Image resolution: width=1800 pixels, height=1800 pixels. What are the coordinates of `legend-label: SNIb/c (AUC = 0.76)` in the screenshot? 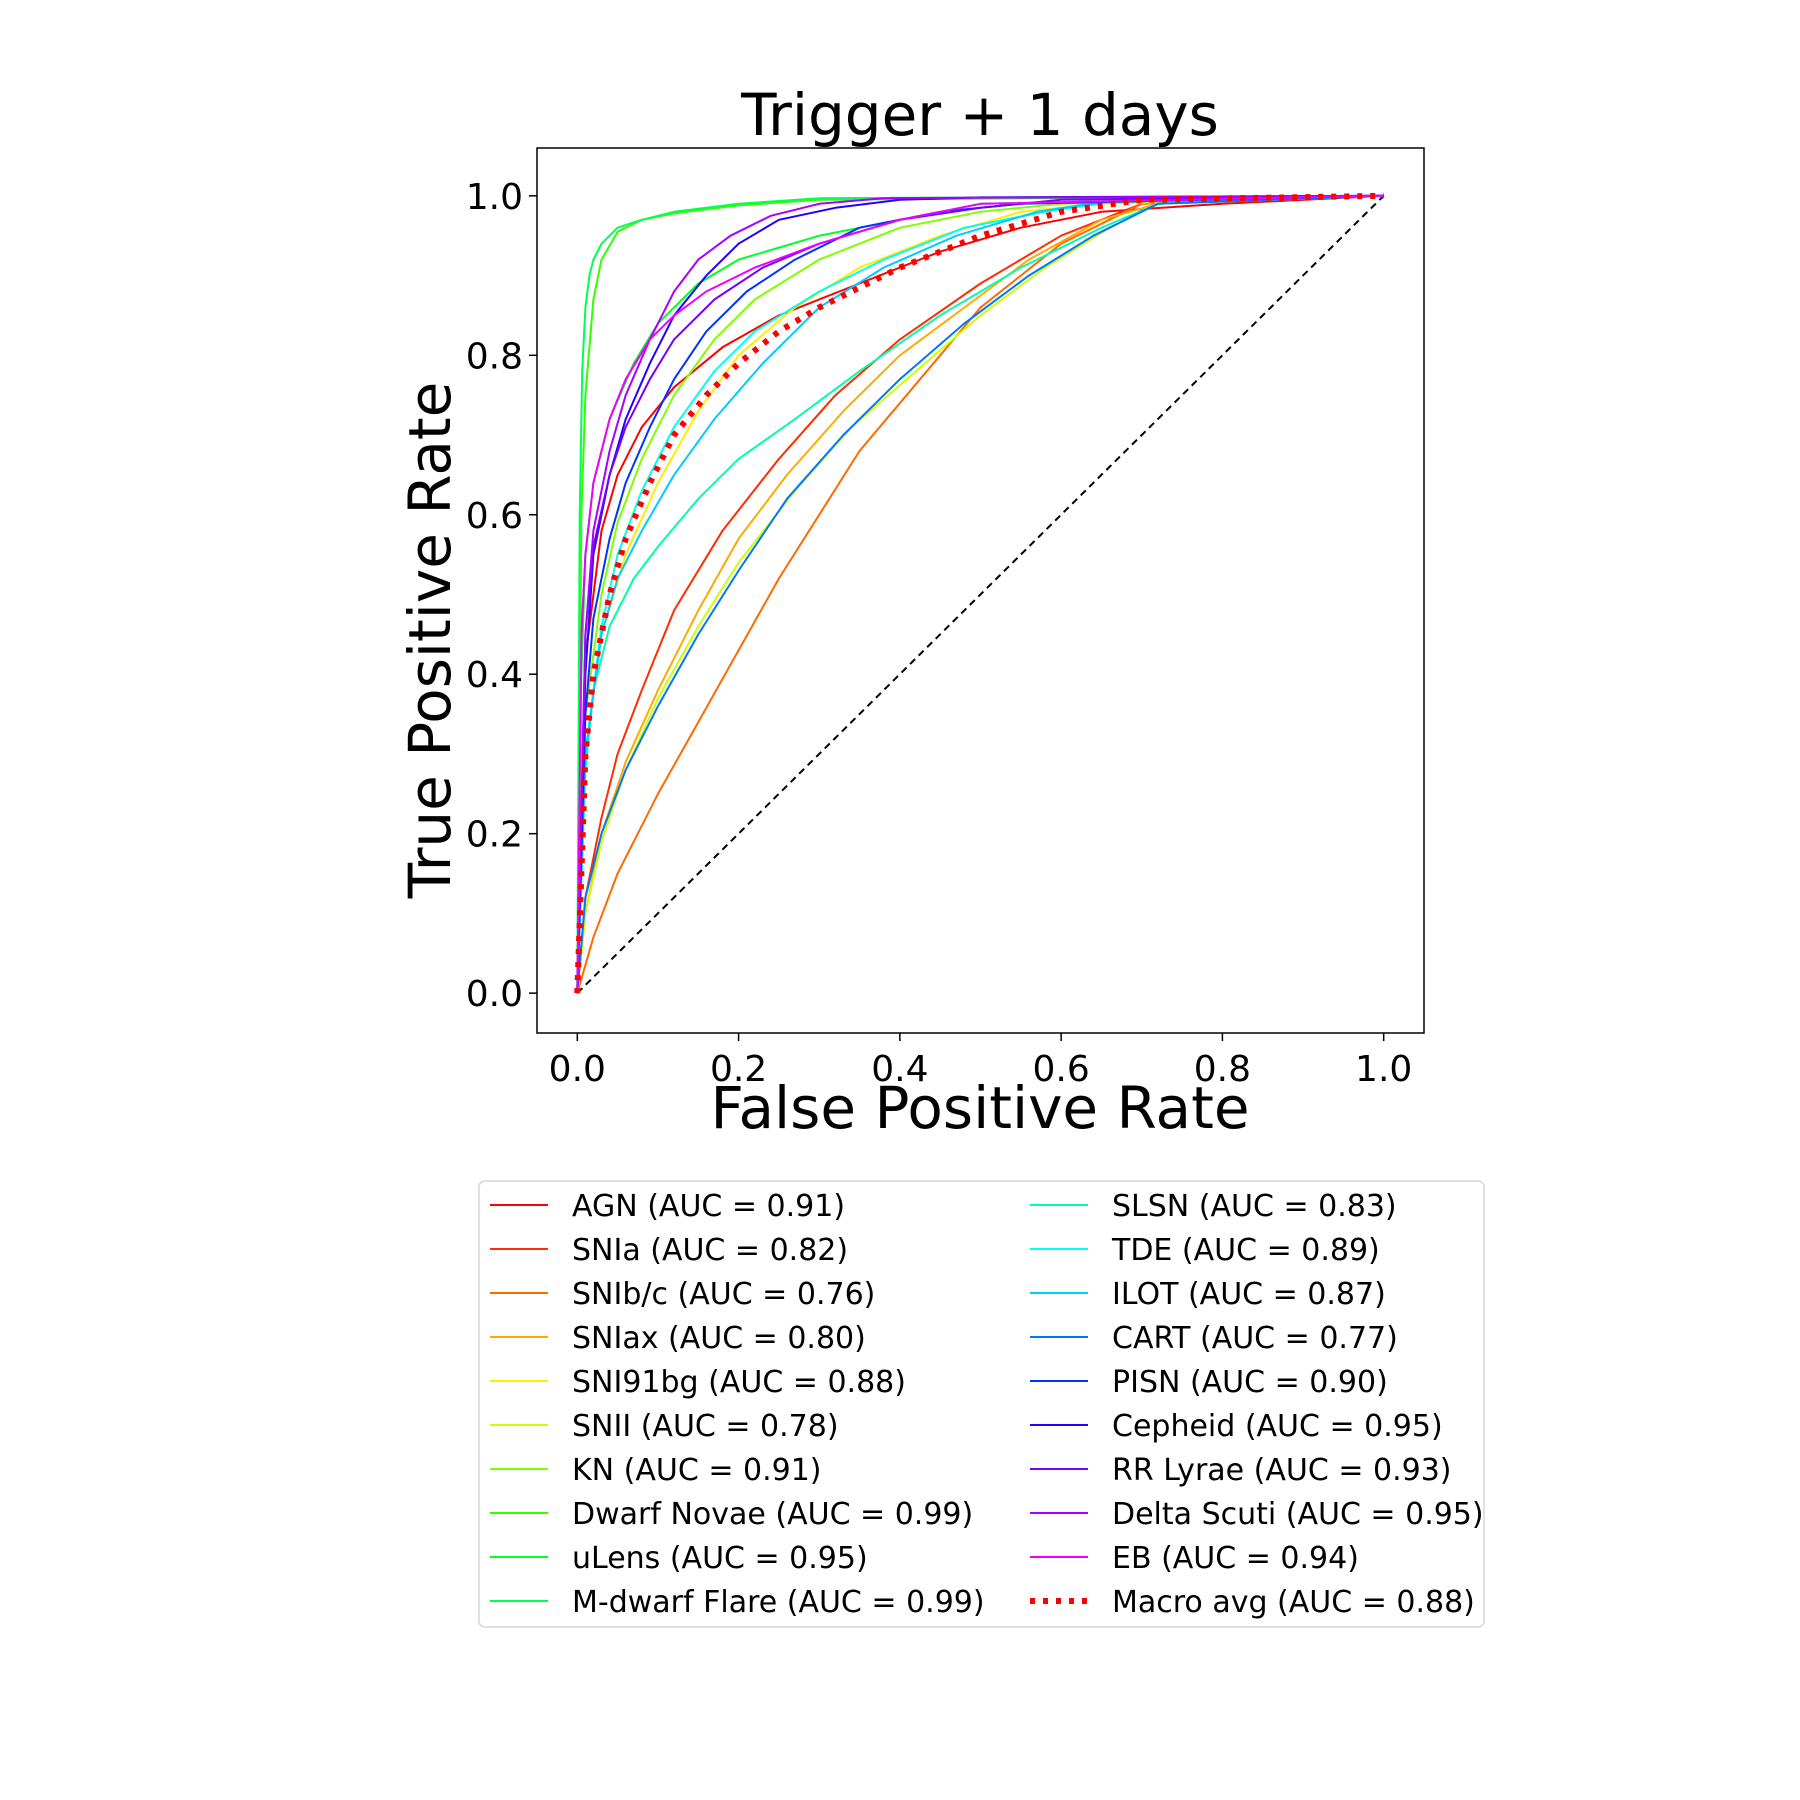 It's located at (723, 1294).